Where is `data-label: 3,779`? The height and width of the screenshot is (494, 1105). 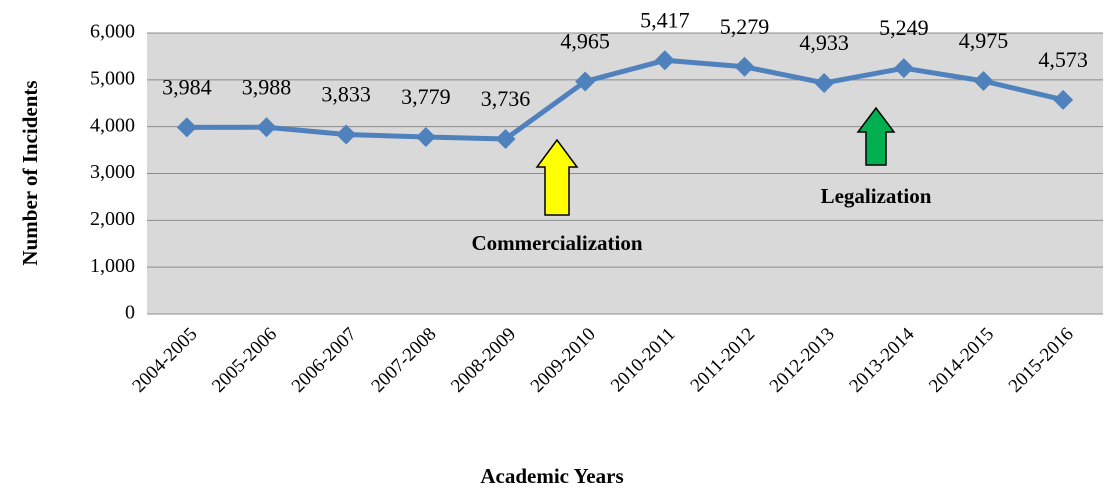
data-label: 3,779 is located at coordinates (426, 96).